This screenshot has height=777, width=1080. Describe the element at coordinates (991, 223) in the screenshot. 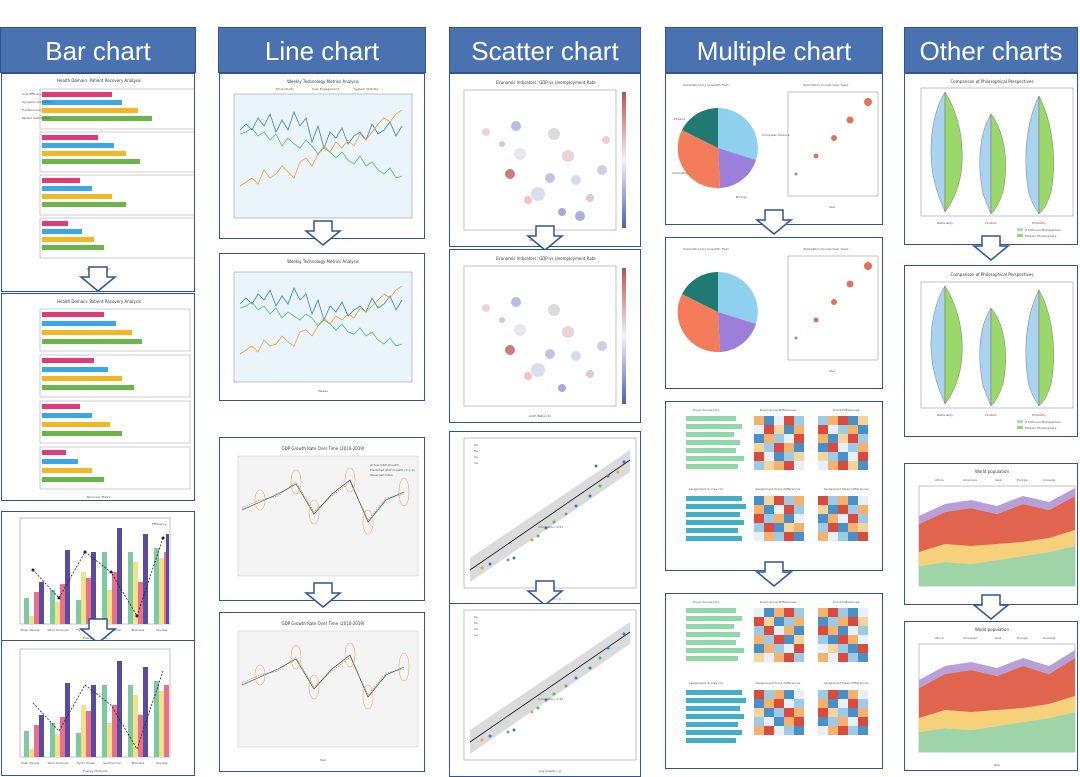

I see `violin-1-cat-2: Intuition` at that location.